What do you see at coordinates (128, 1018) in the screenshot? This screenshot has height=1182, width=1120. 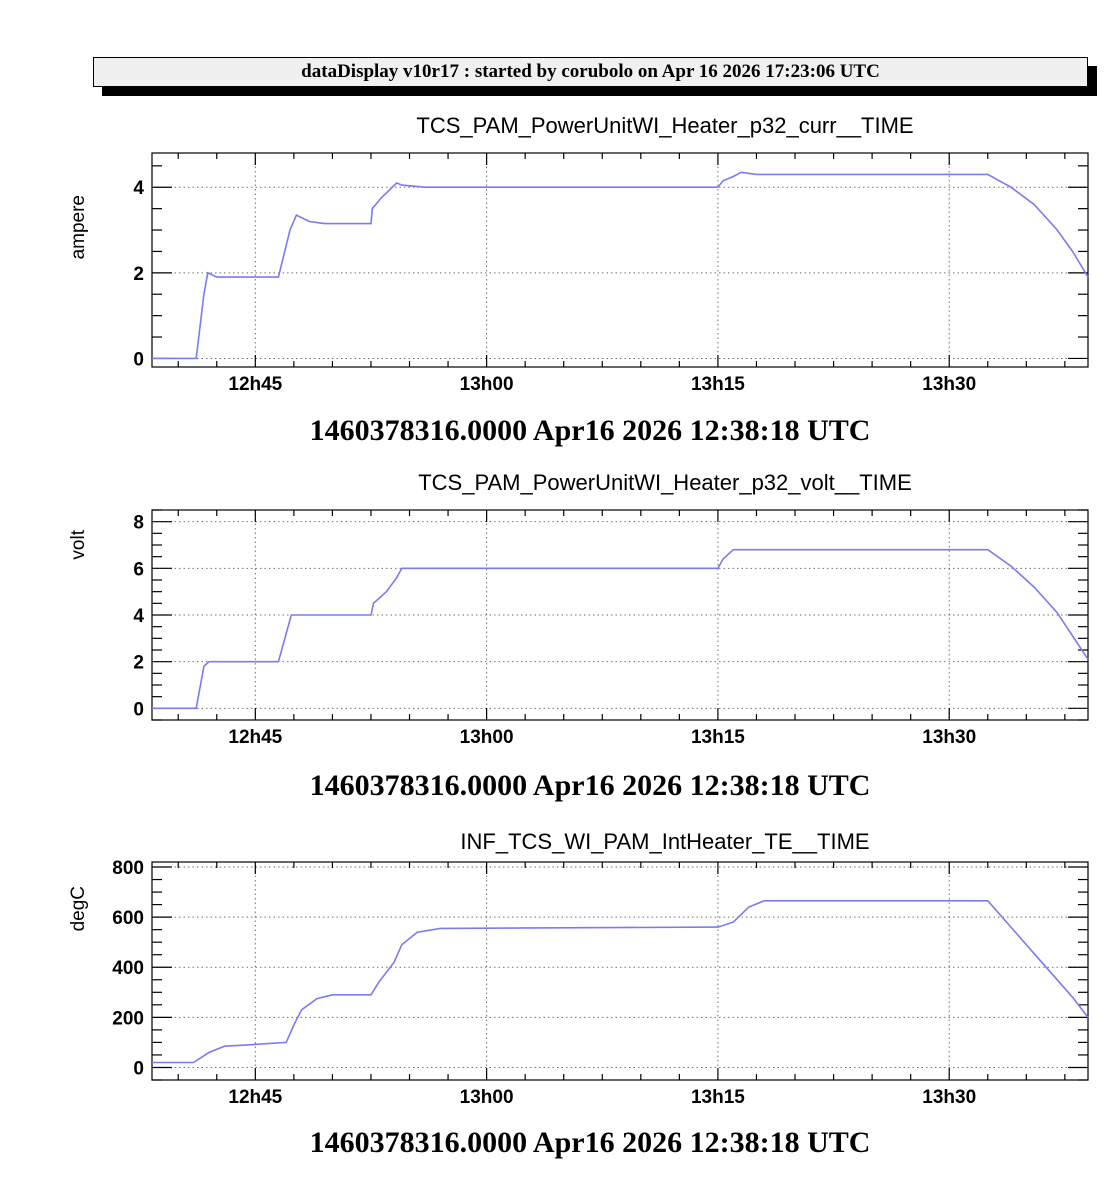 I see `y-tick-label: 200` at bounding box center [128, 1018].